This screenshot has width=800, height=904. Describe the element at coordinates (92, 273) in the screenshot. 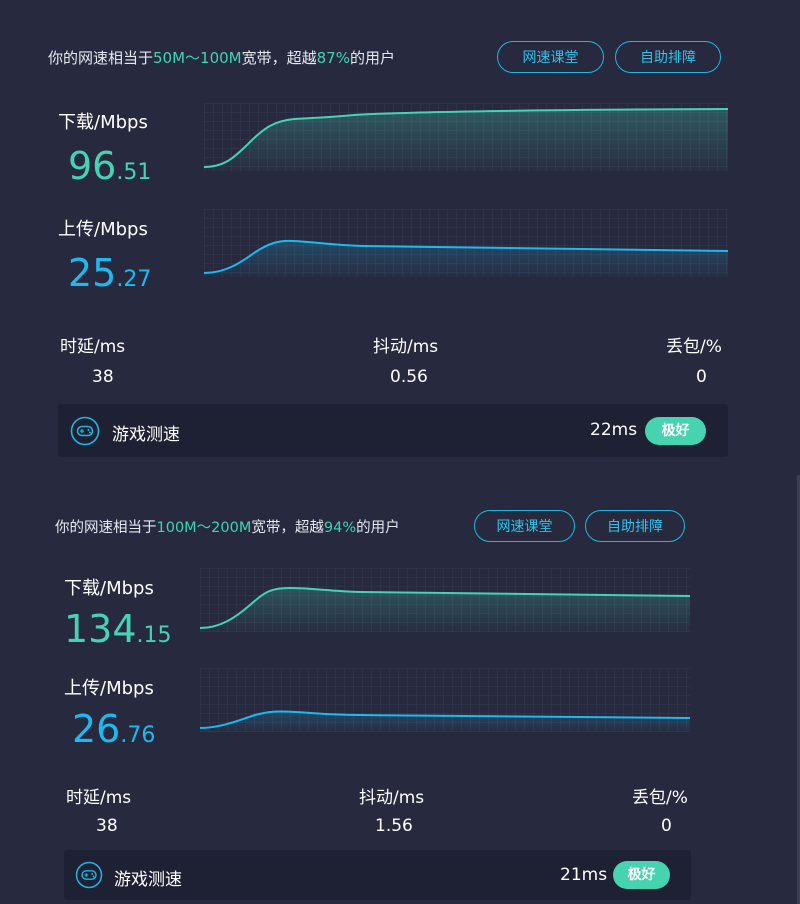

I see `upload-speed-int: 25` at that location.